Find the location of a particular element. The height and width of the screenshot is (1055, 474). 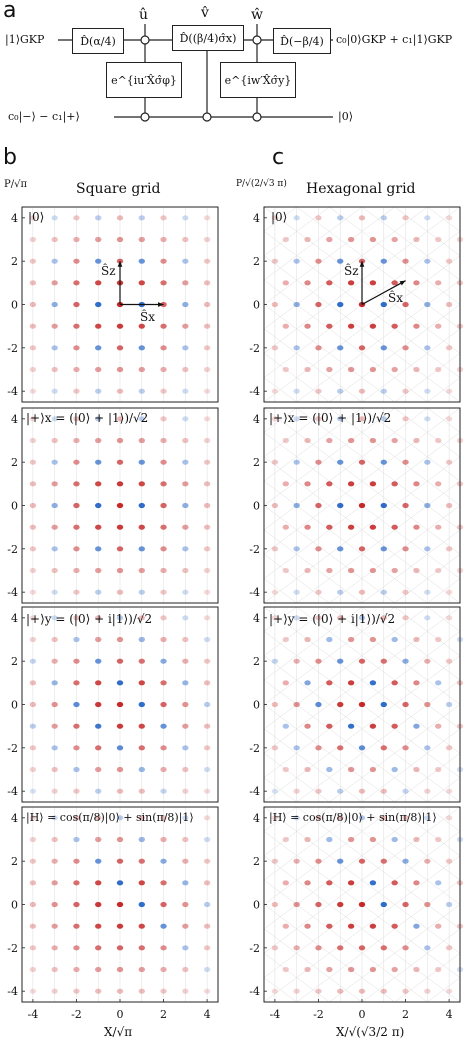

hx-y-tick-label: 0 is located at coordinates (256, 506).